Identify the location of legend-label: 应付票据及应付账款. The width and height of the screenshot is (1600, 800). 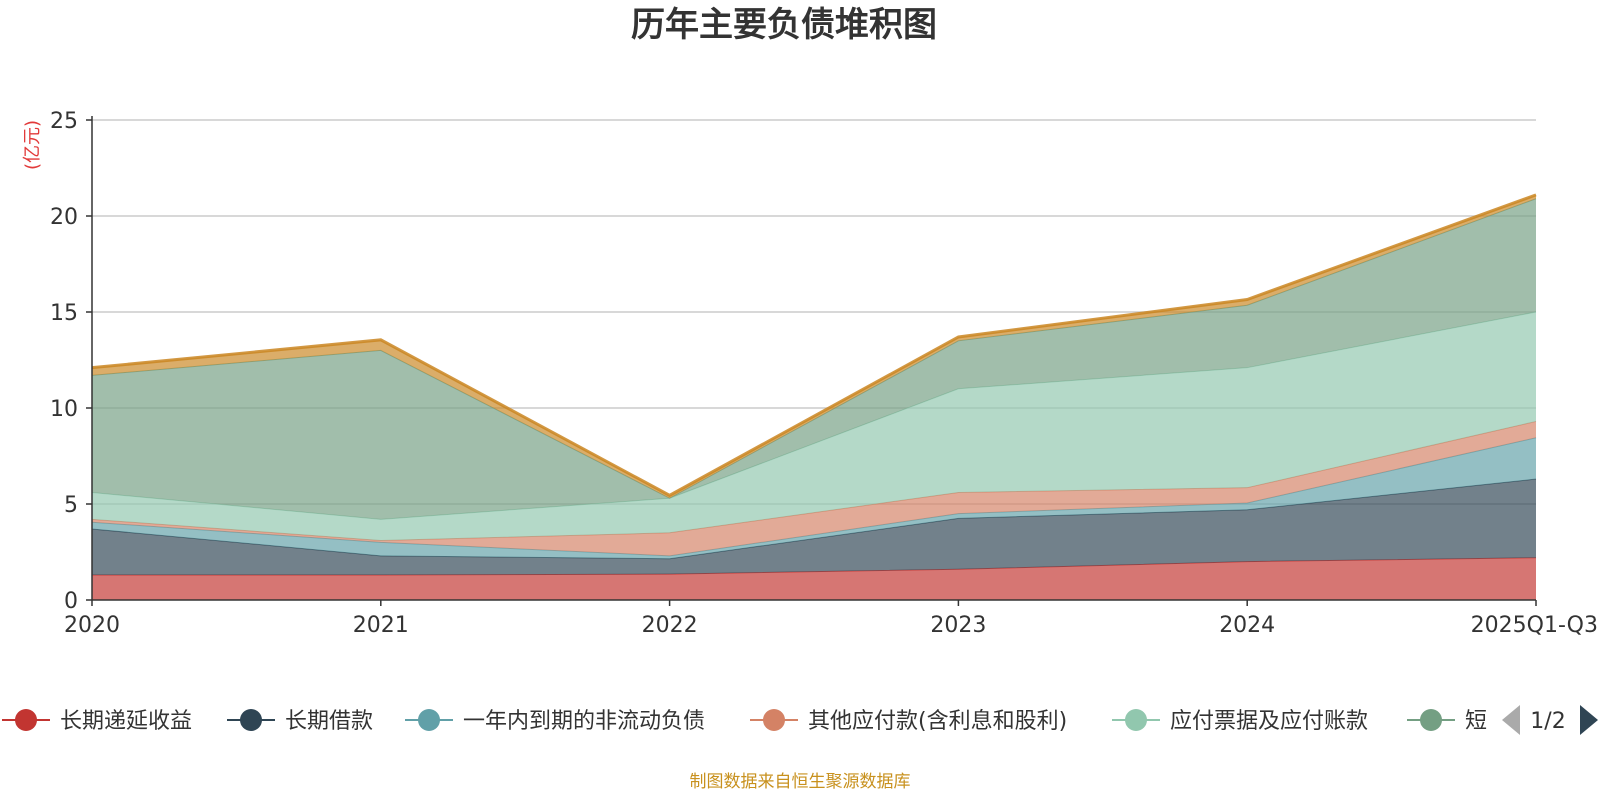
(1269, 721).